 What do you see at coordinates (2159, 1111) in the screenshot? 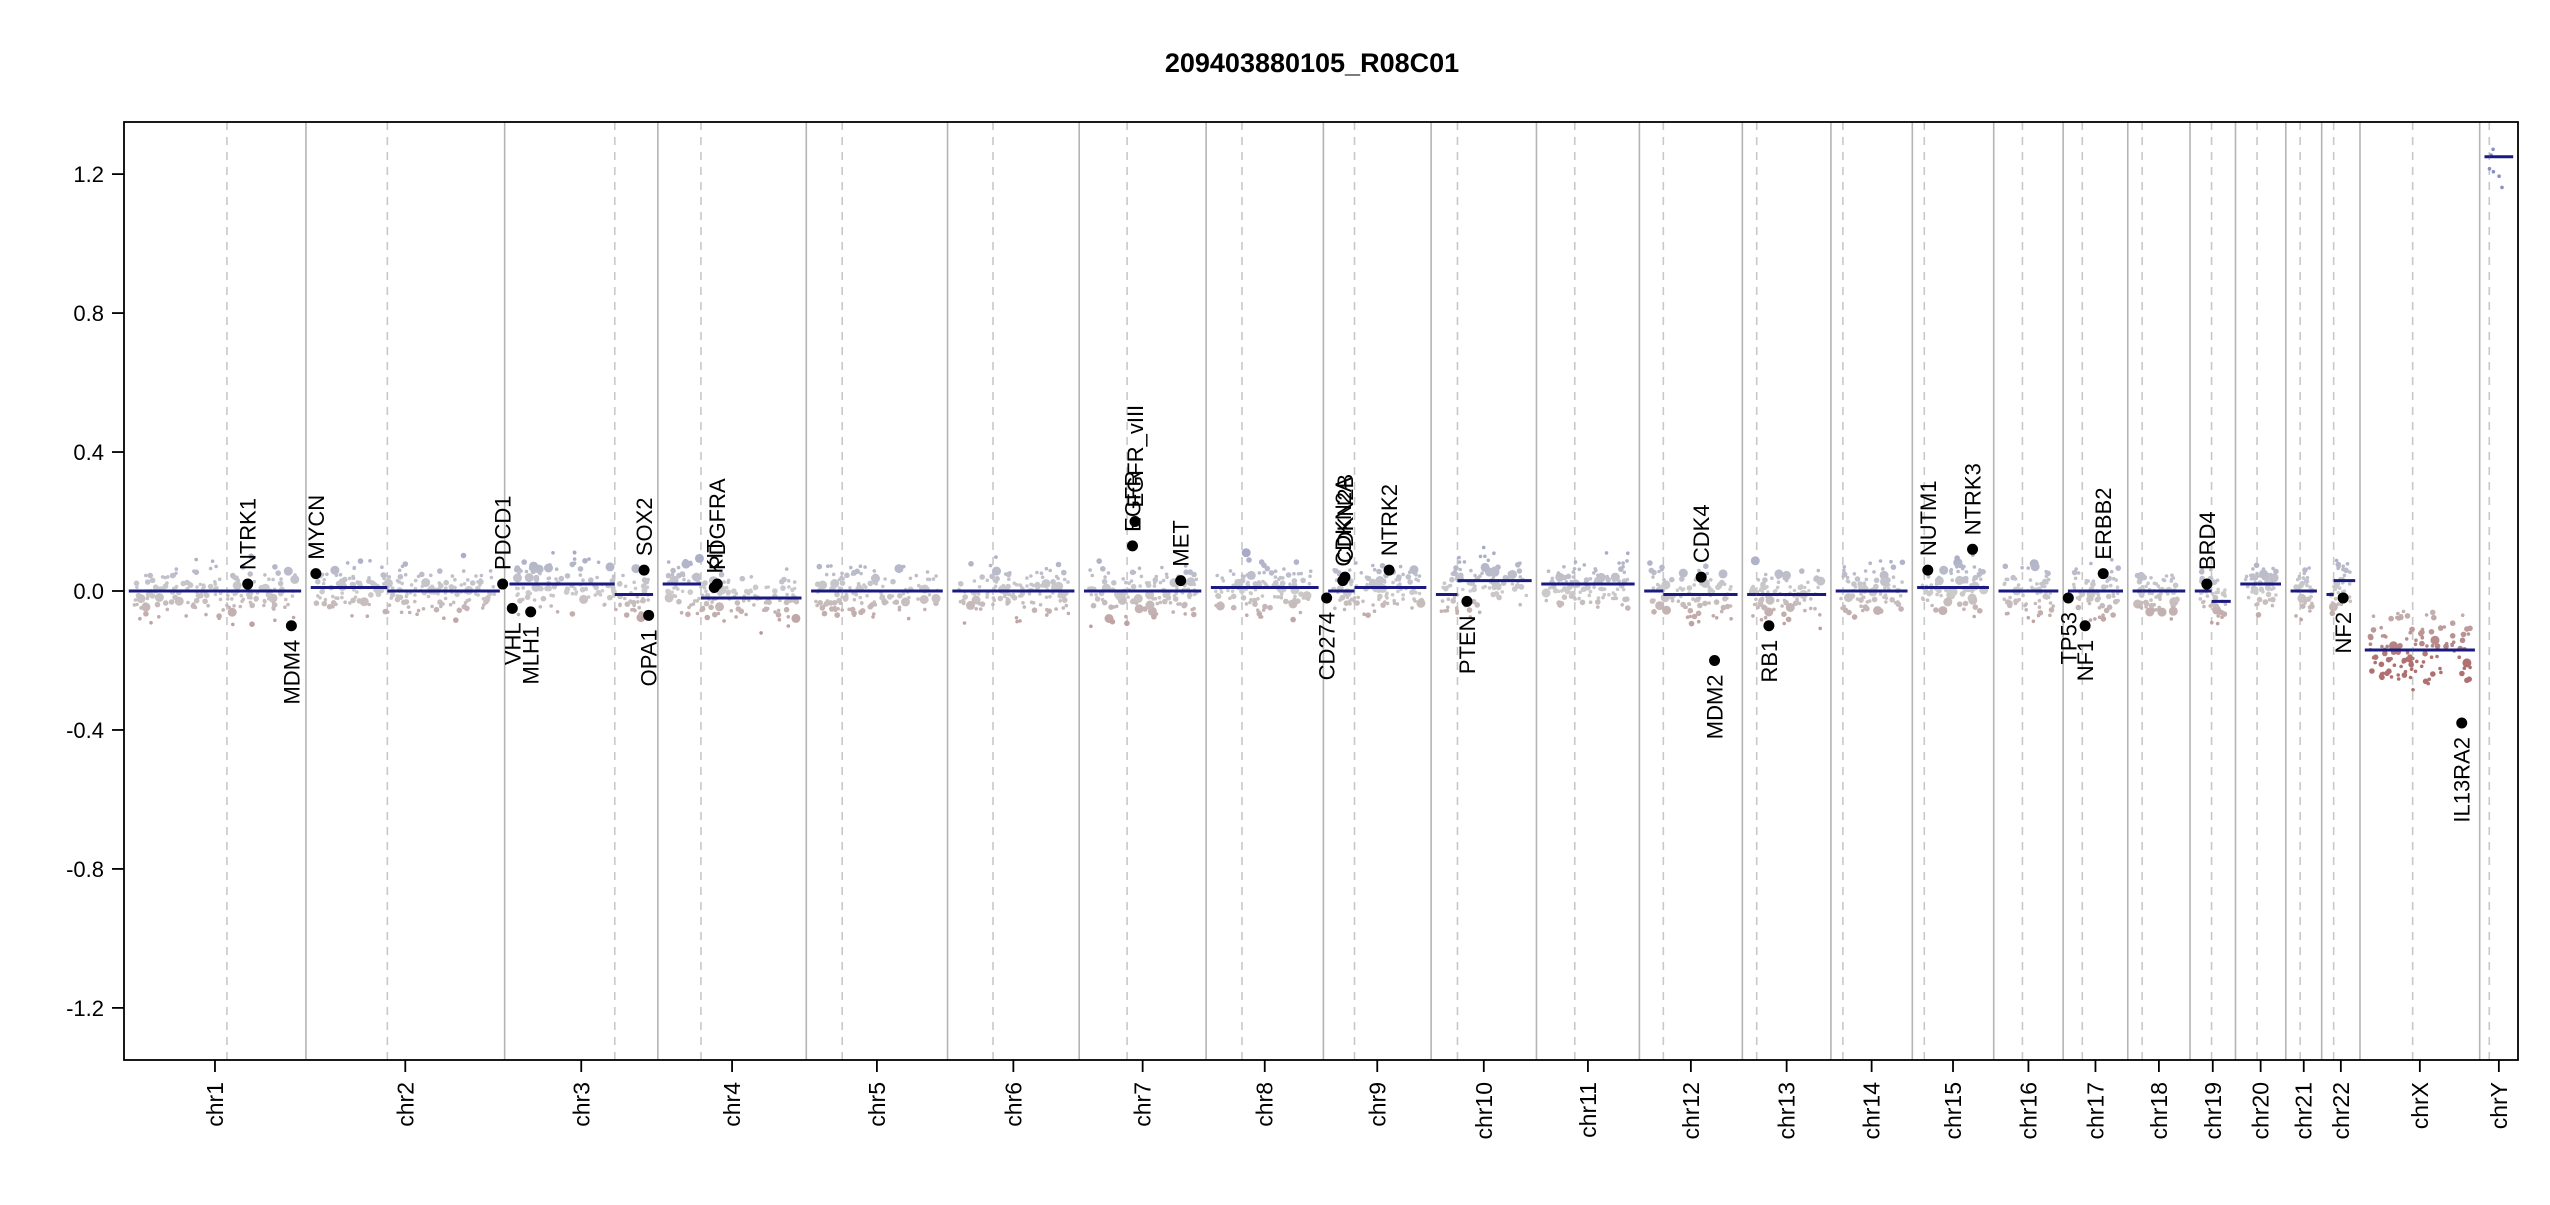
I see `x-tick-label: chr18` at bounding box center [2159, 1111].